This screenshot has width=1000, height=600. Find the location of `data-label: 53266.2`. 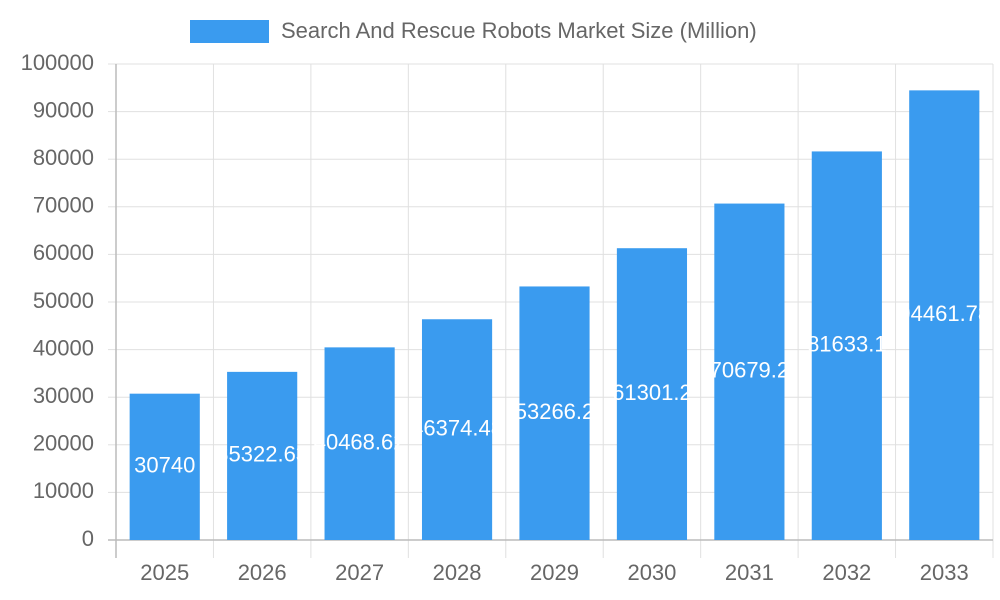

data-label: 53266.2 is located at coordinates (555, 411).